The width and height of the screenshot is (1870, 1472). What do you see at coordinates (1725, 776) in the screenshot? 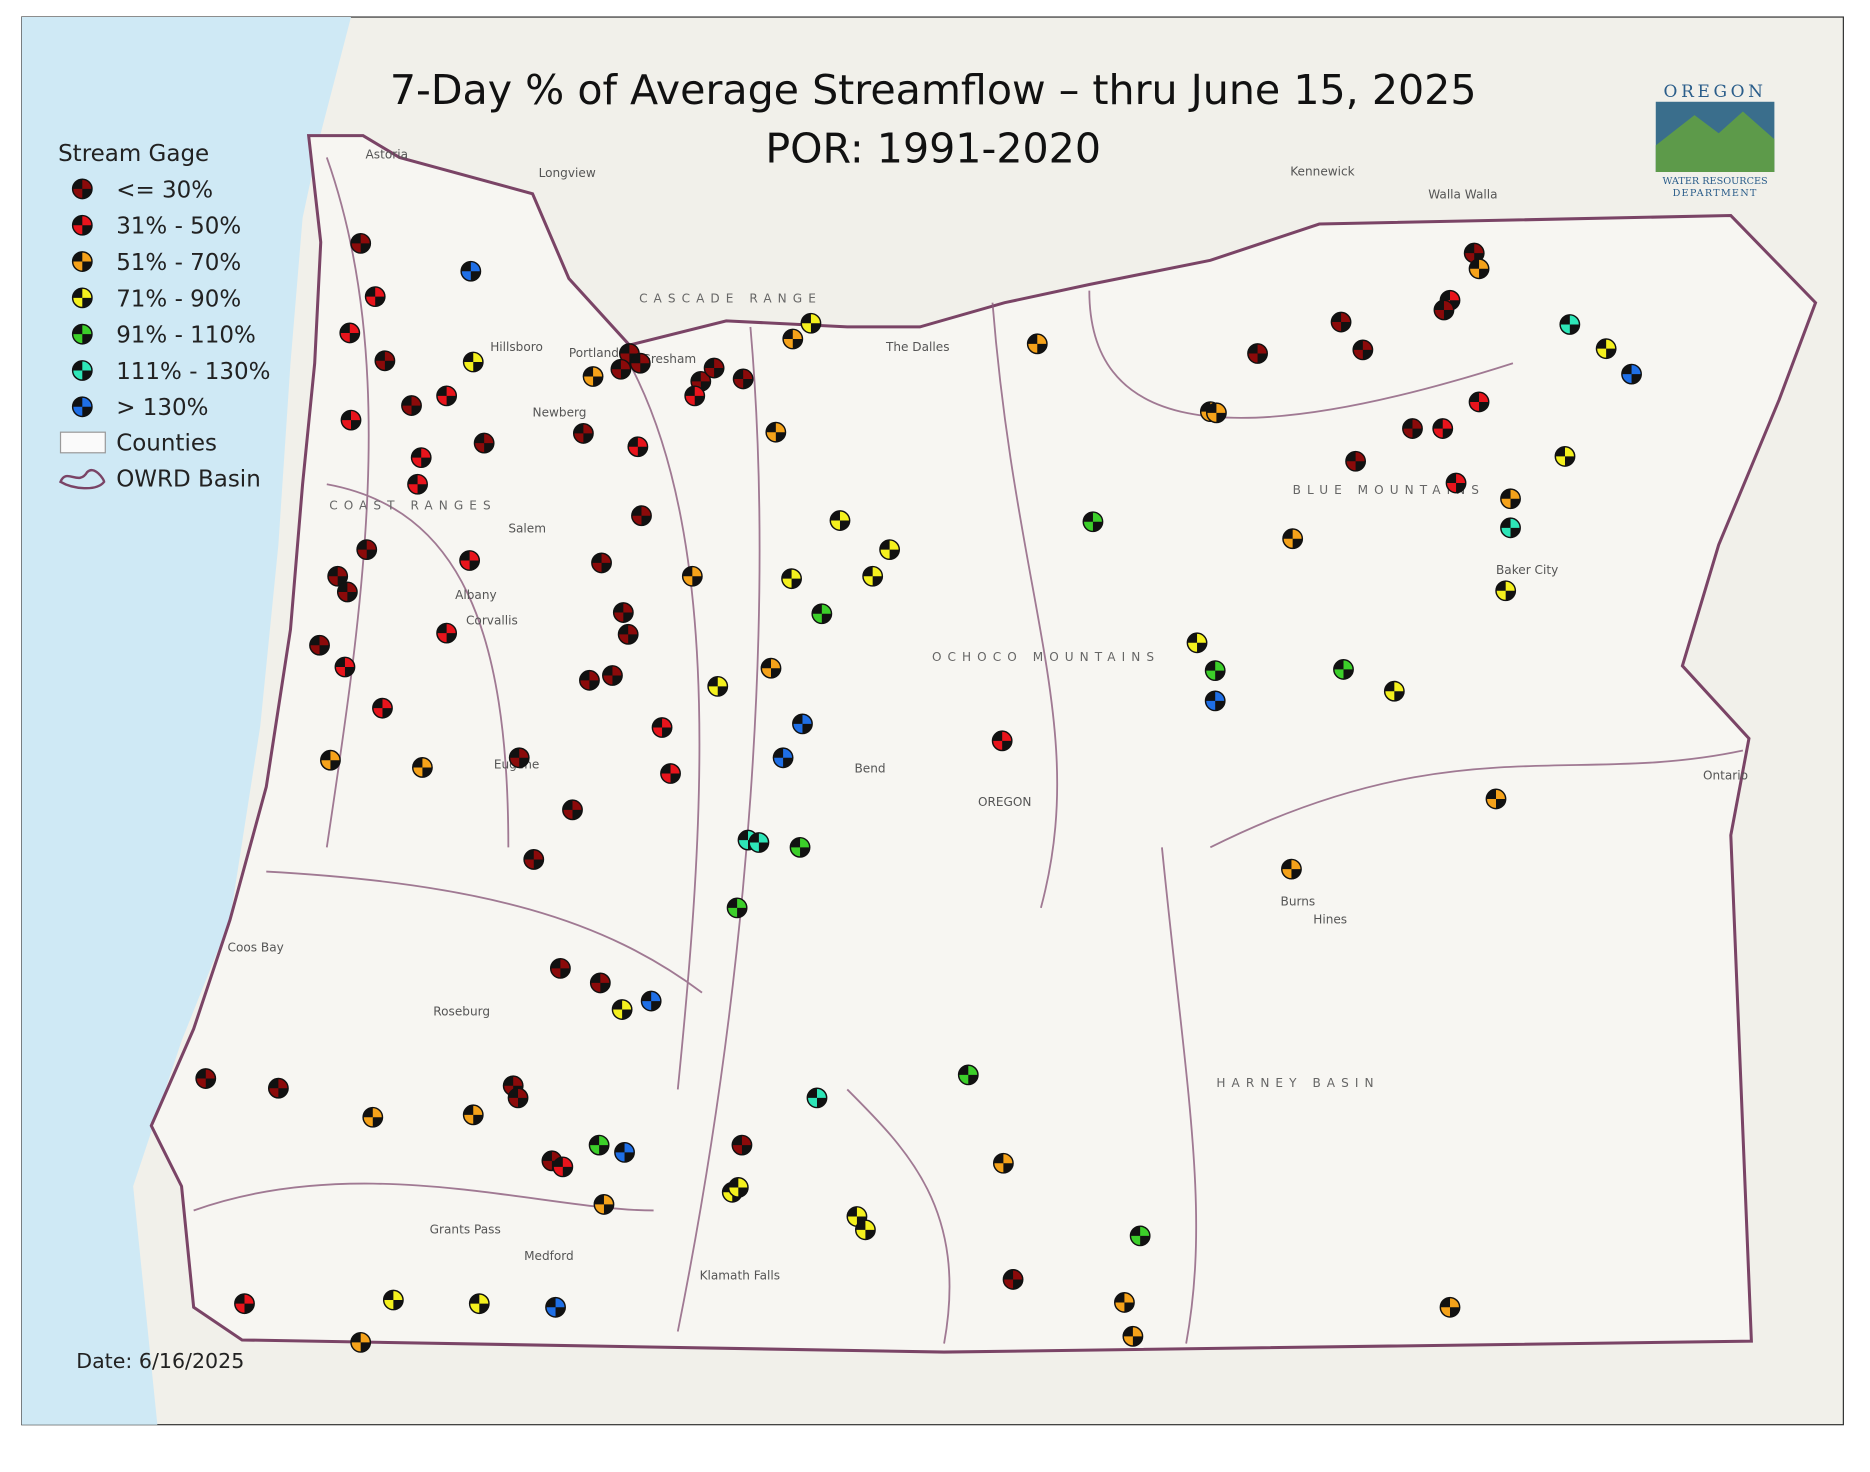
I see `place-label: Ontario` at bounding box center [1725, 776].